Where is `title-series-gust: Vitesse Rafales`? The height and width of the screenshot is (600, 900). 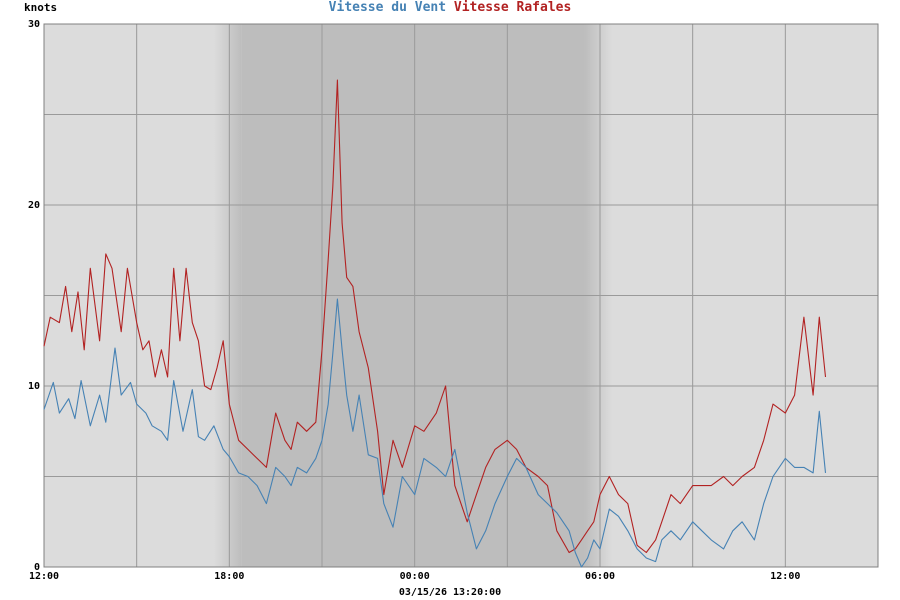 title-series-gust: Vitesse Rafales is located at coordinates (512, 7).